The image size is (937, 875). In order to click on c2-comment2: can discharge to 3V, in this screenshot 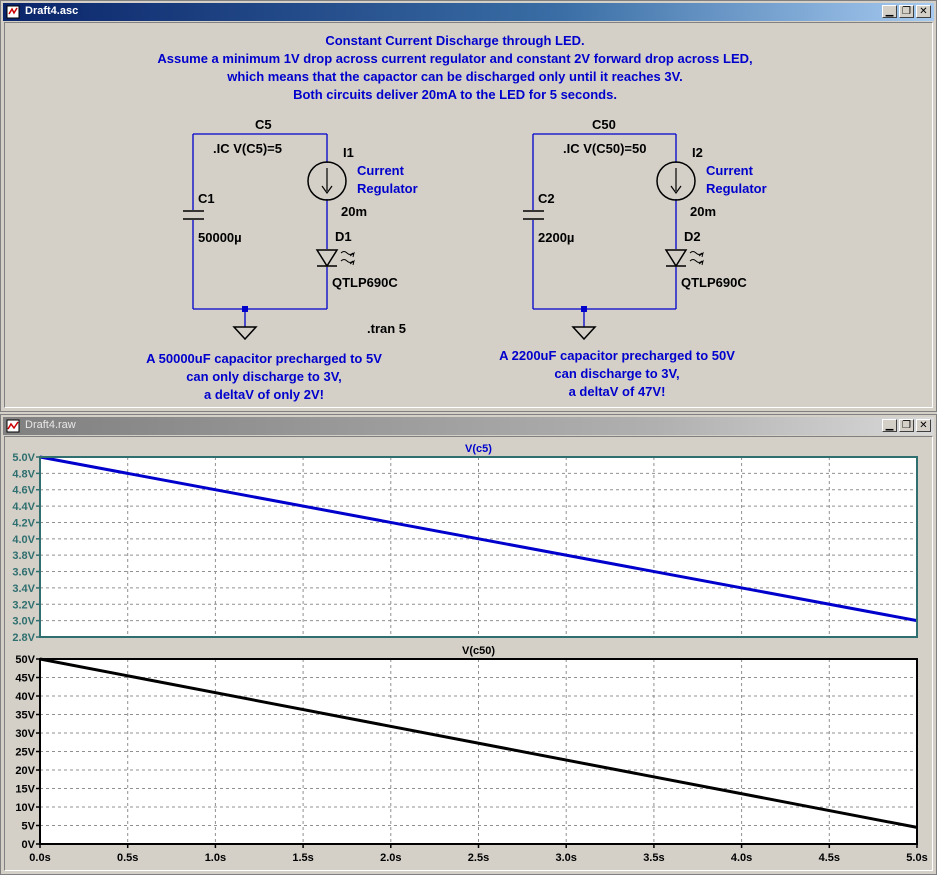, I will do `click(616, 373)`.